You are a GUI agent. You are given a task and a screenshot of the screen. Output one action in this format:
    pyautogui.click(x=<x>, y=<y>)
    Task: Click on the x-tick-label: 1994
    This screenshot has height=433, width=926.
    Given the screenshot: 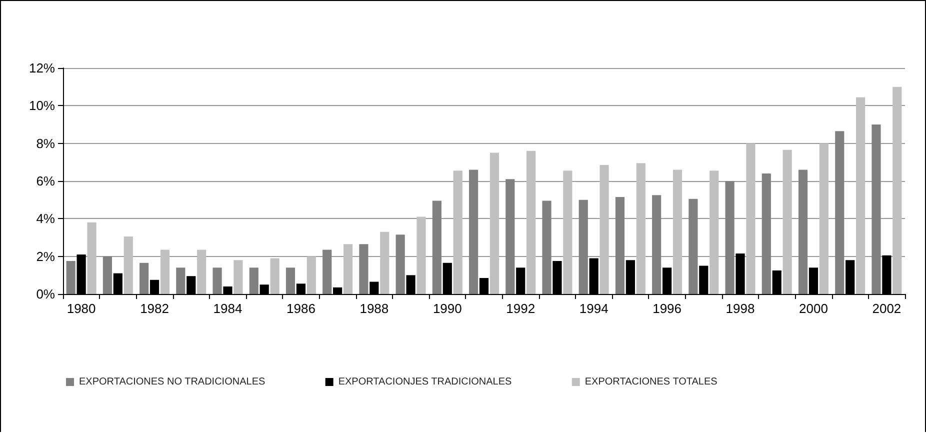 What is the action you would take?
    pyautogui.click(x=593, y=308)
    